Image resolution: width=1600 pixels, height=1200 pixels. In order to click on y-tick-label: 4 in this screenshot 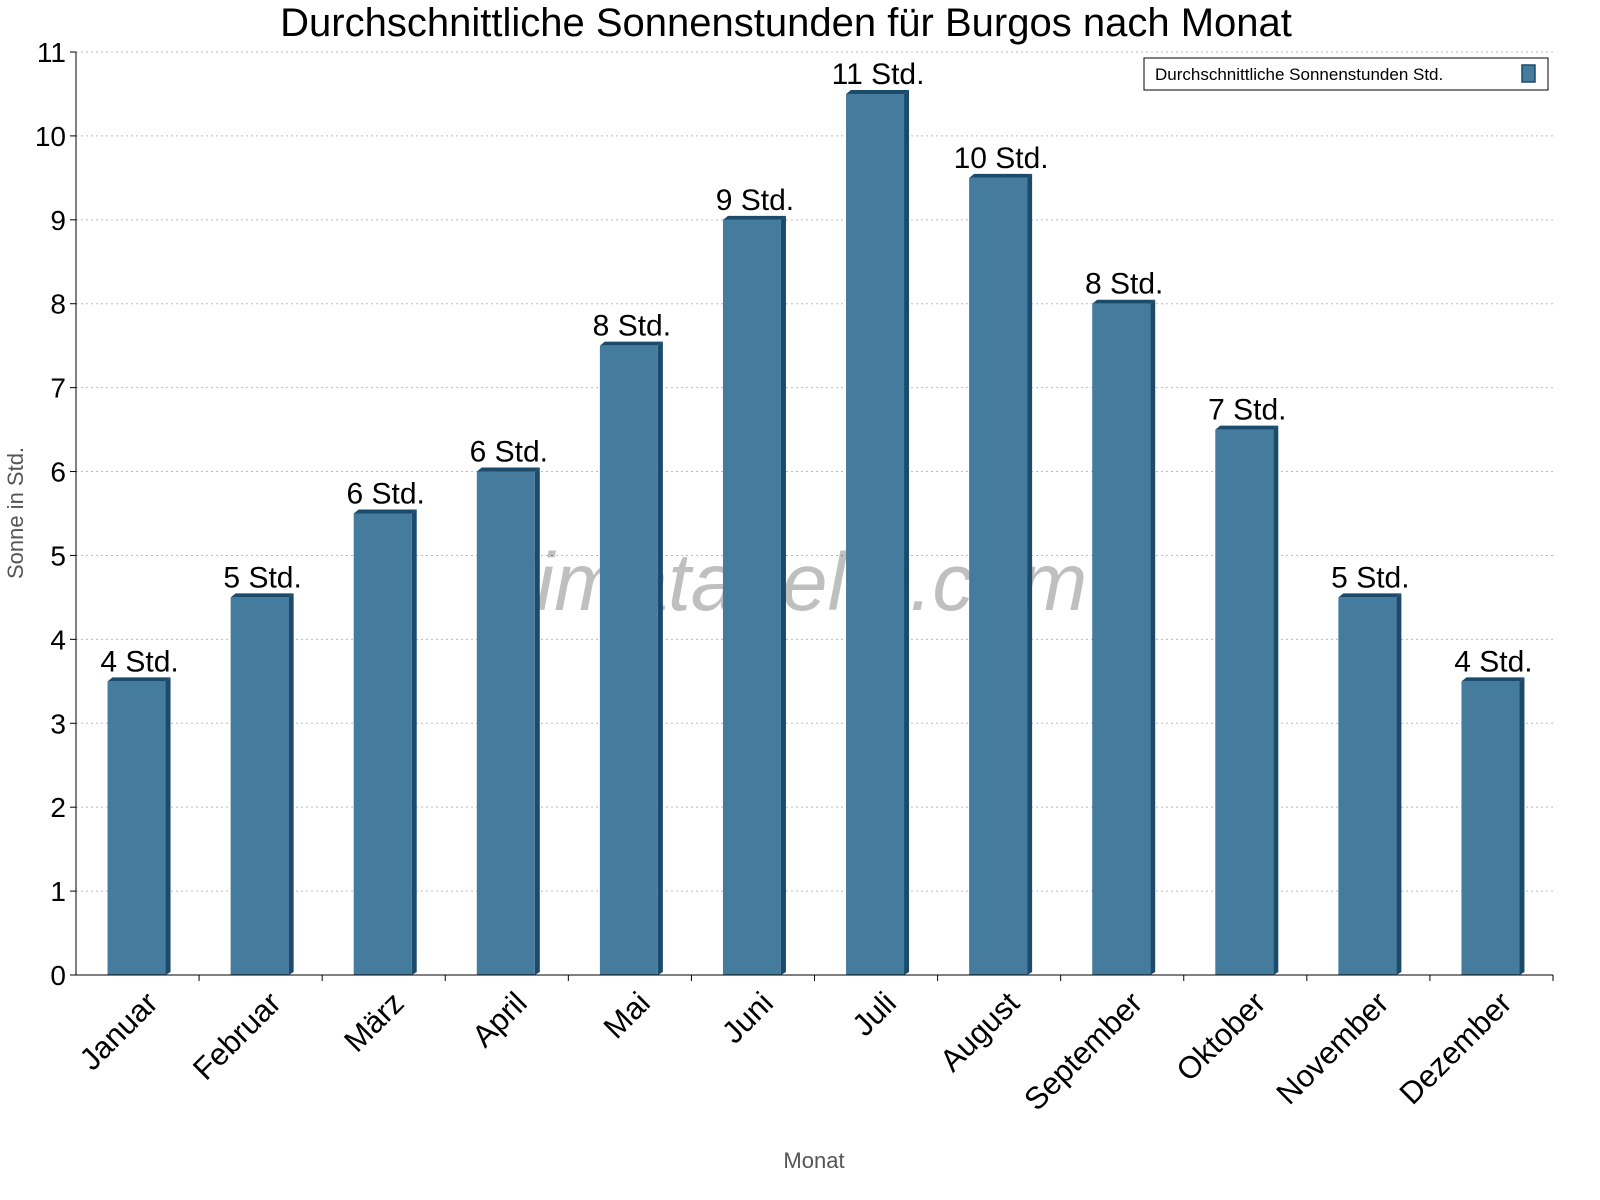, I will do `click(58, 639)`.